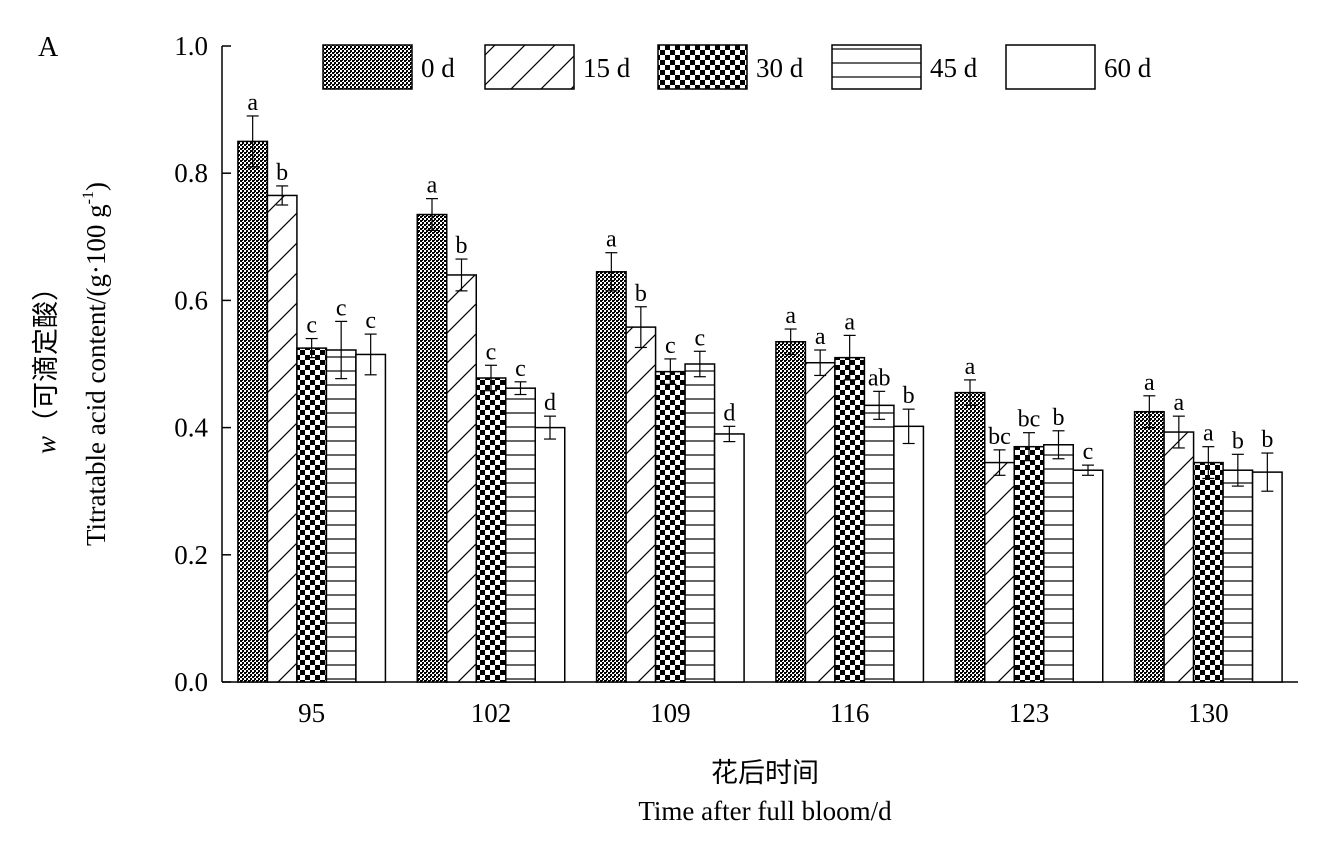  Describe the element at coordinates (670, 713) in the screenshot. I see `x-tick-label: 109` at that location.